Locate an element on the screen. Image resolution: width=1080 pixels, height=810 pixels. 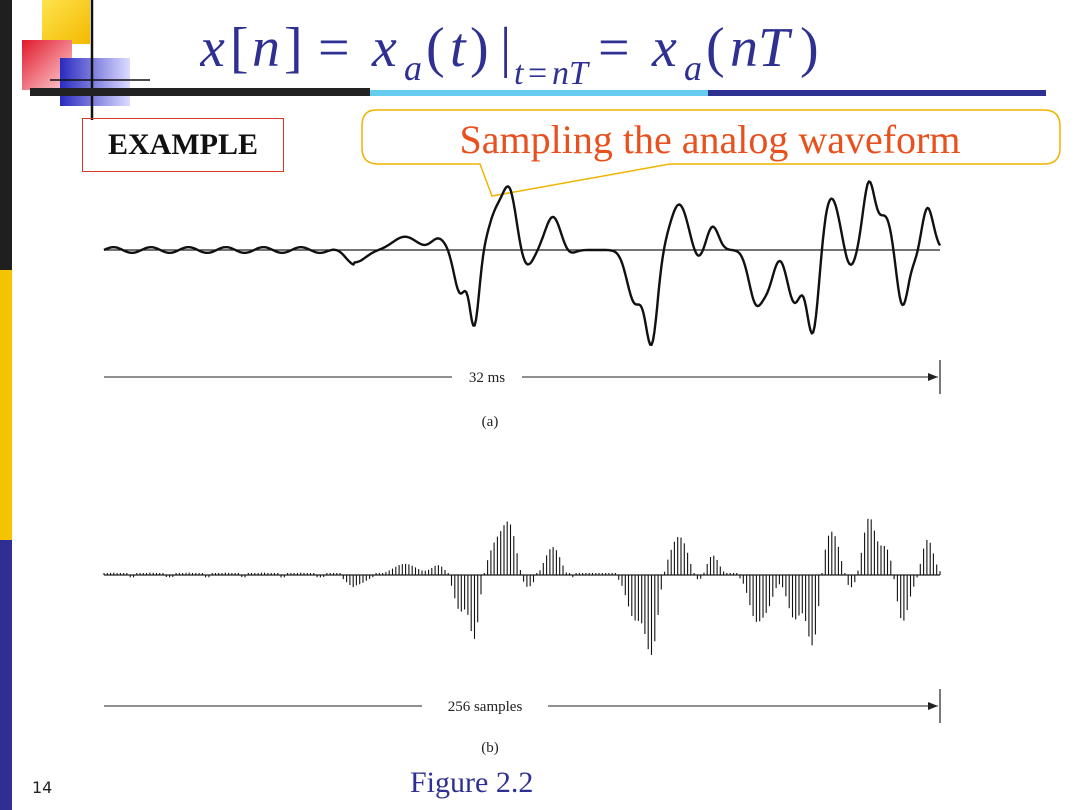
duration-label: 32 ms is located at coordinates (487, 378).